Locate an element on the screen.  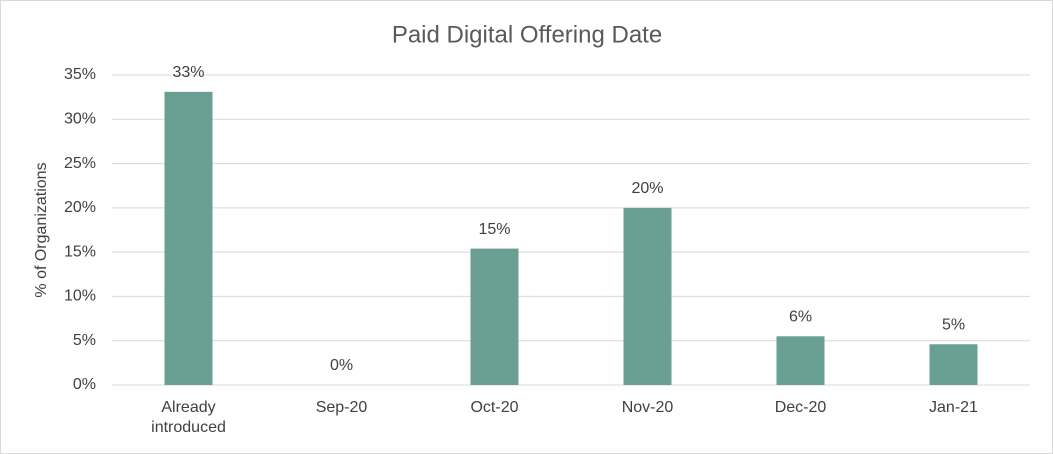
x-tick-label: Already introduced is located at coordinates (188, 417).